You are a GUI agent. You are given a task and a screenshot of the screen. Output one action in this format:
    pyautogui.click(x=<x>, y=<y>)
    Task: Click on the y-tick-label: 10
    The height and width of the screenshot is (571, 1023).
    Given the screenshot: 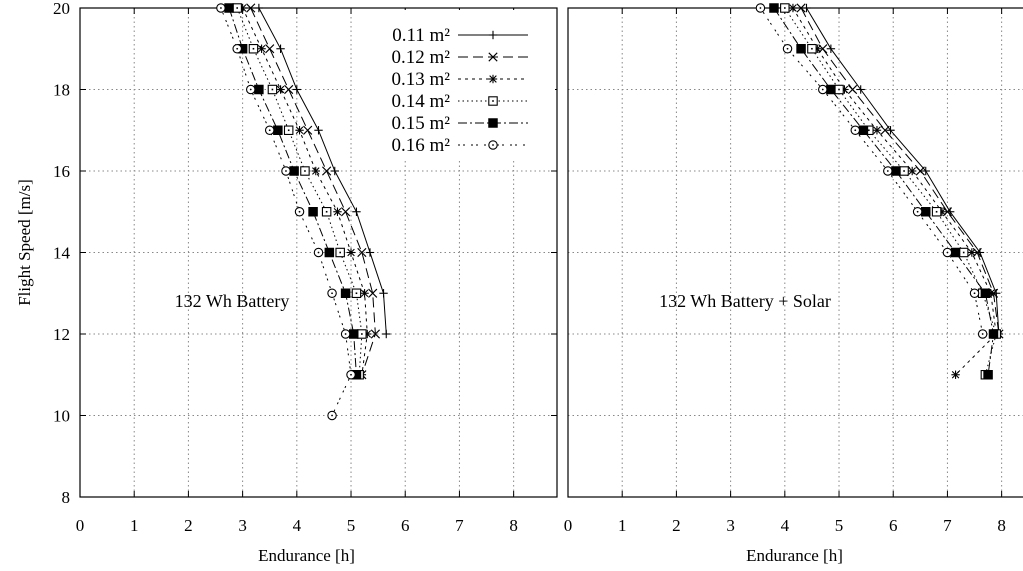 What is the action you would take?
    pyautogui.click(x=61, y=416)
    